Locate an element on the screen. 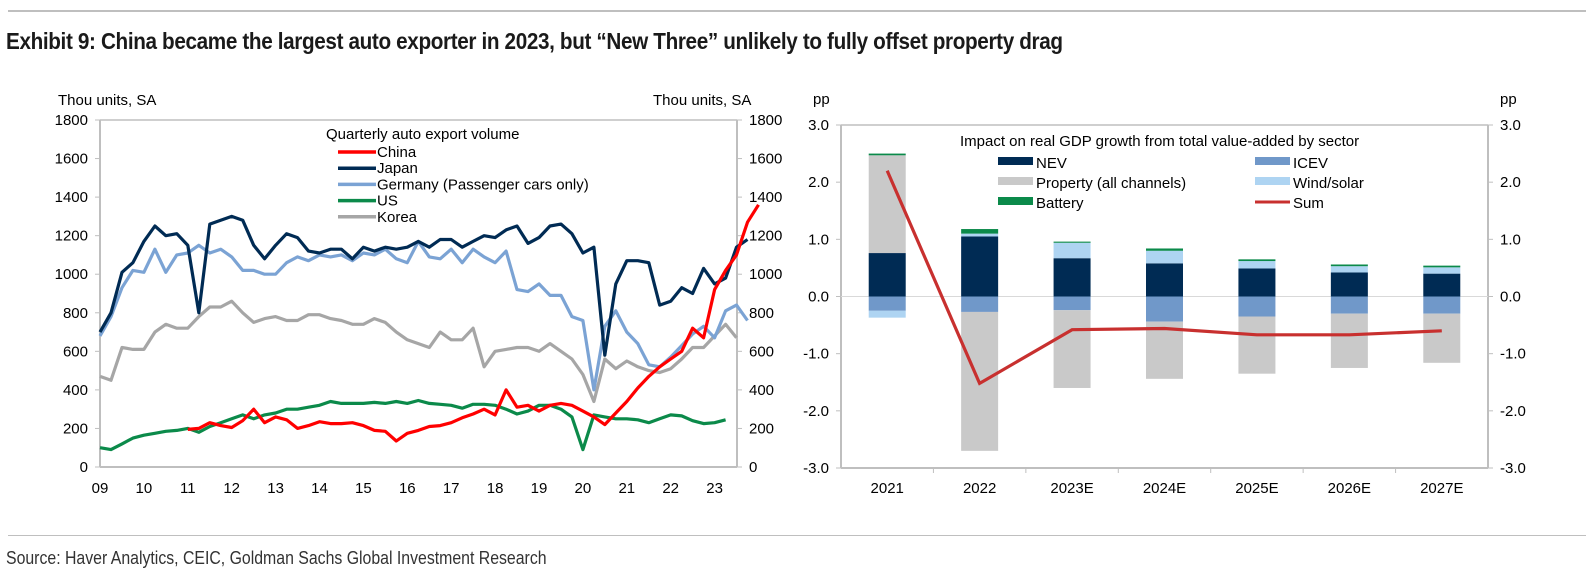 The height and width of the screenshot is (585, 1586). right-y-tick-label: 0.0 is located at coordinates (1510, 297).